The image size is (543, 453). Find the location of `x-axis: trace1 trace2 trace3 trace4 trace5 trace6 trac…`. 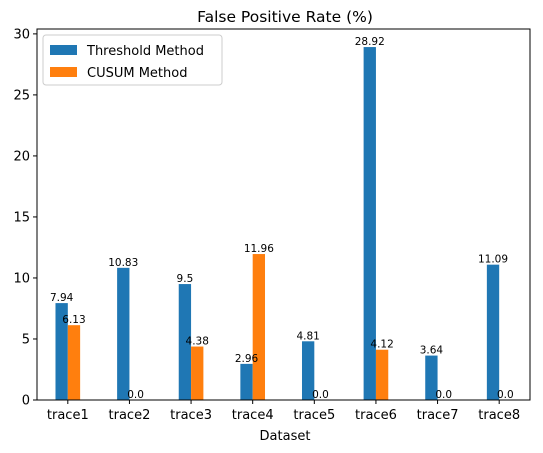

x-axis: trace1 trace2 trace3 trace4 trace5 trace6 trac… is located at coordinates (283, 411).